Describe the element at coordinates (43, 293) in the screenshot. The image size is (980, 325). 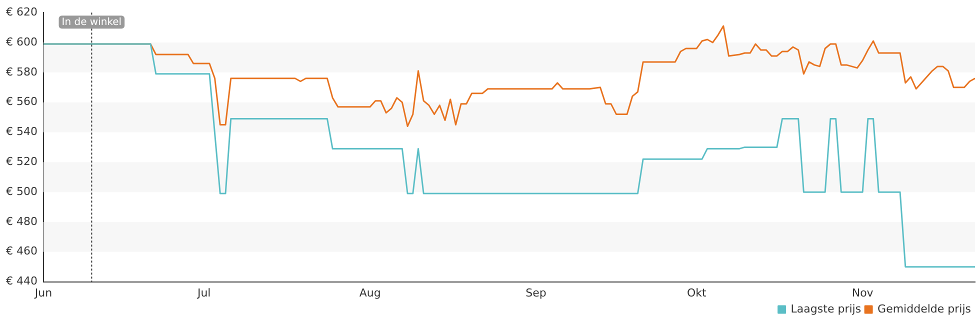
I see `x-tick-label: Jun` at that location.